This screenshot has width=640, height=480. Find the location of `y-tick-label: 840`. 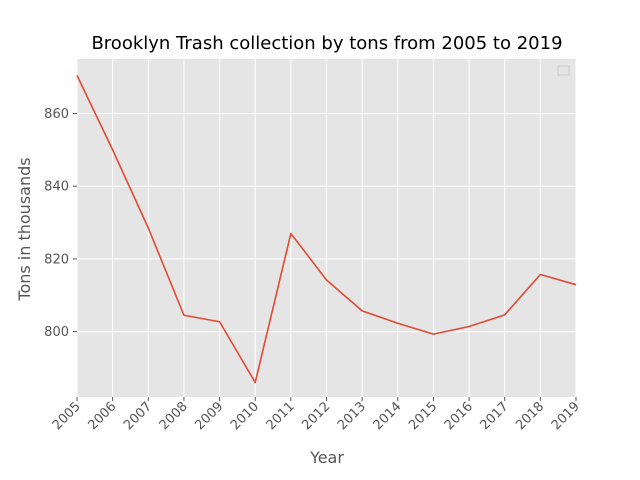

y-tick-label: 840 is located at coordinates (56, 187).